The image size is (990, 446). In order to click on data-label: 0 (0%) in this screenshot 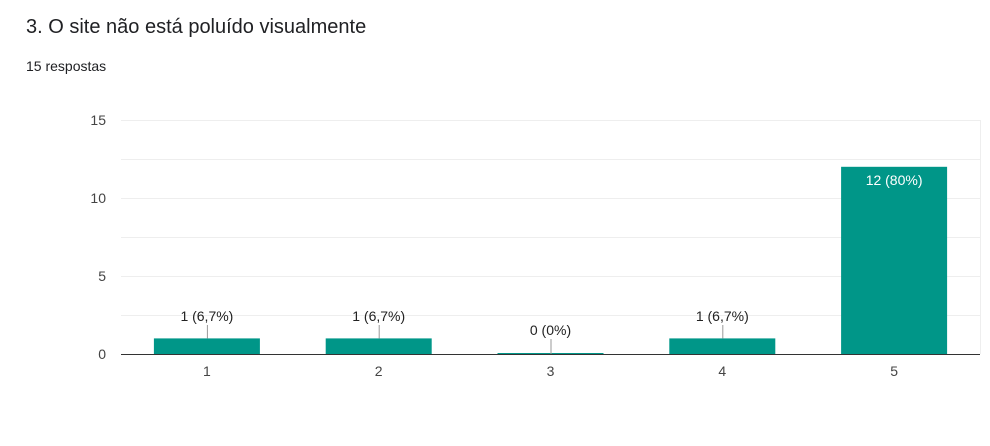, I will do `click(550, 330)`.